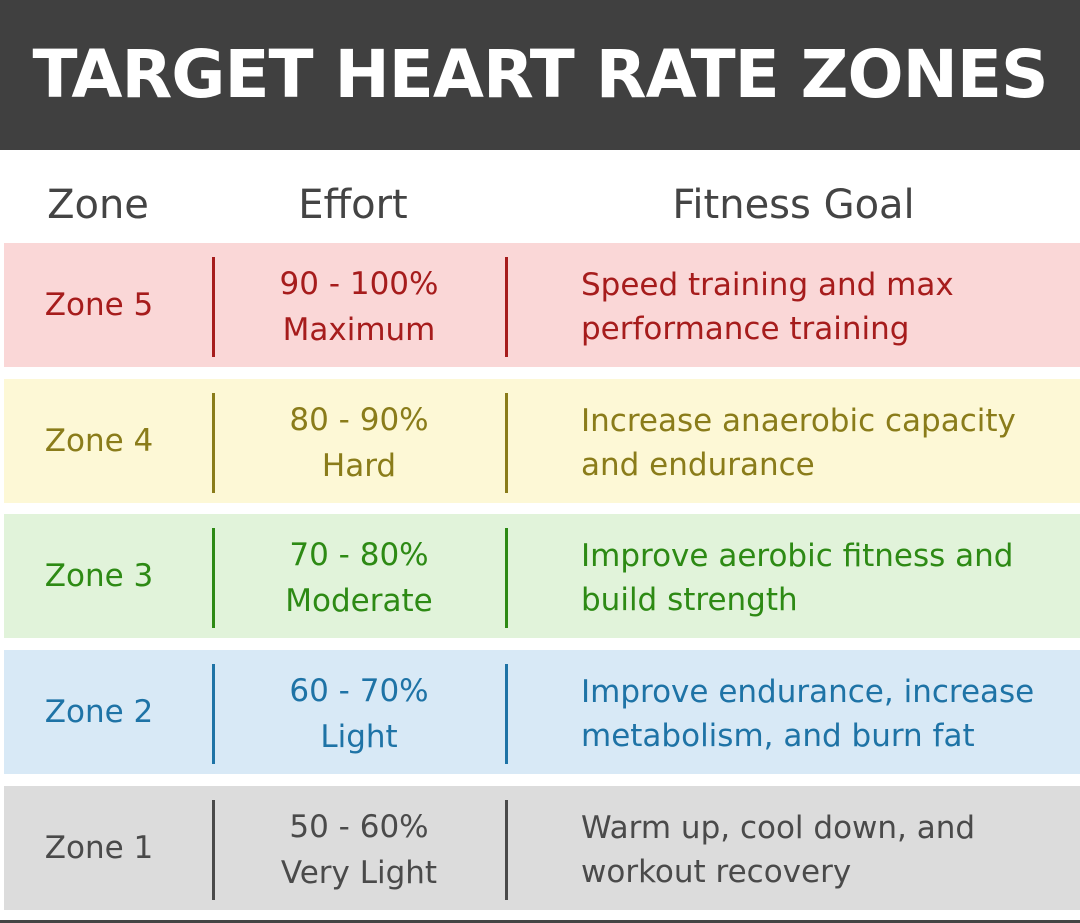  I want to click on effort-range: 70 - 80%, so click(359, 555).